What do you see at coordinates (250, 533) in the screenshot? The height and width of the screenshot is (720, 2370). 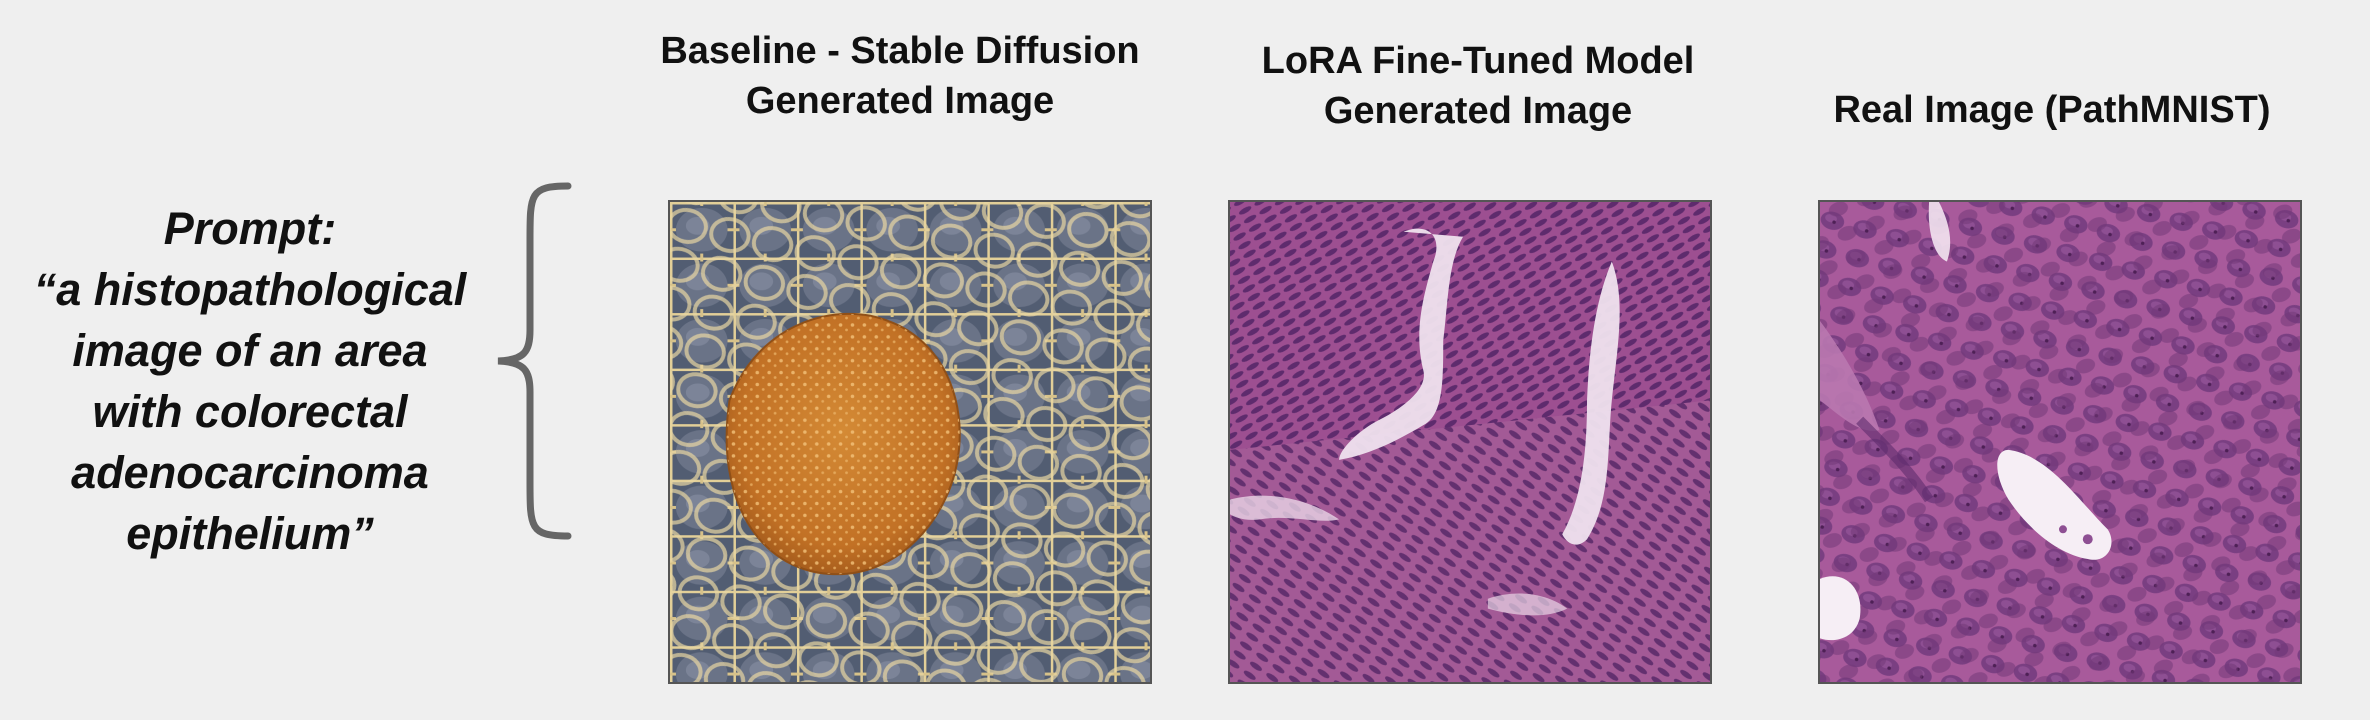 I see `prompt-line: epithelium”` at bounding box center [250, 533].